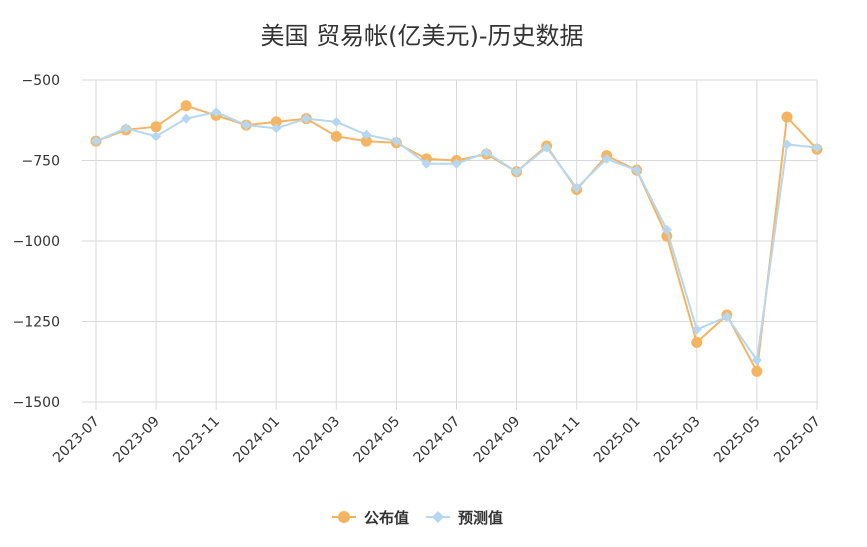 The image size is (867, 547). What do you see at coordinates (497, 440) in the screenshot?
I see `x-tick-label: 2024-09` at bounding box center [497, 440].